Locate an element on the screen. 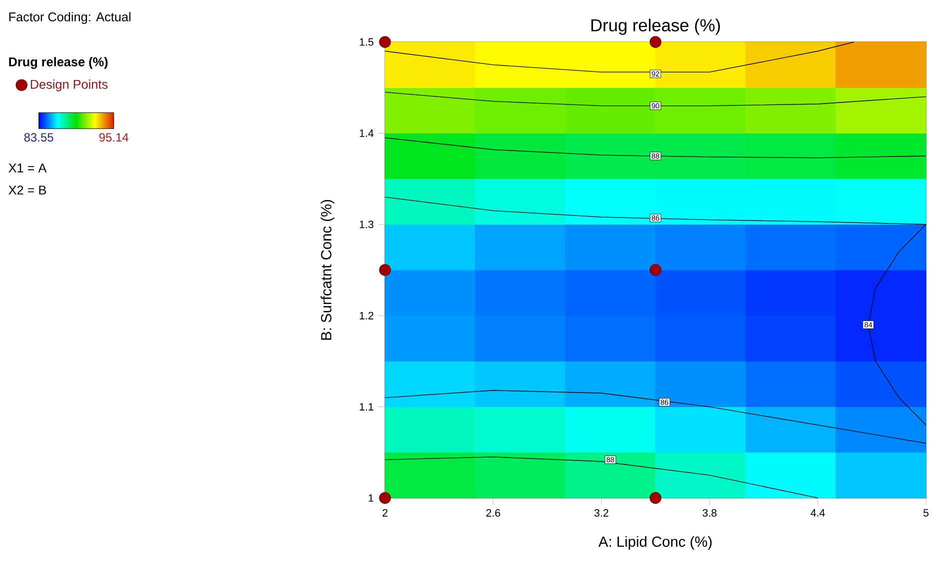  x-tick-label: 5 is located at coordinates (926, 513).